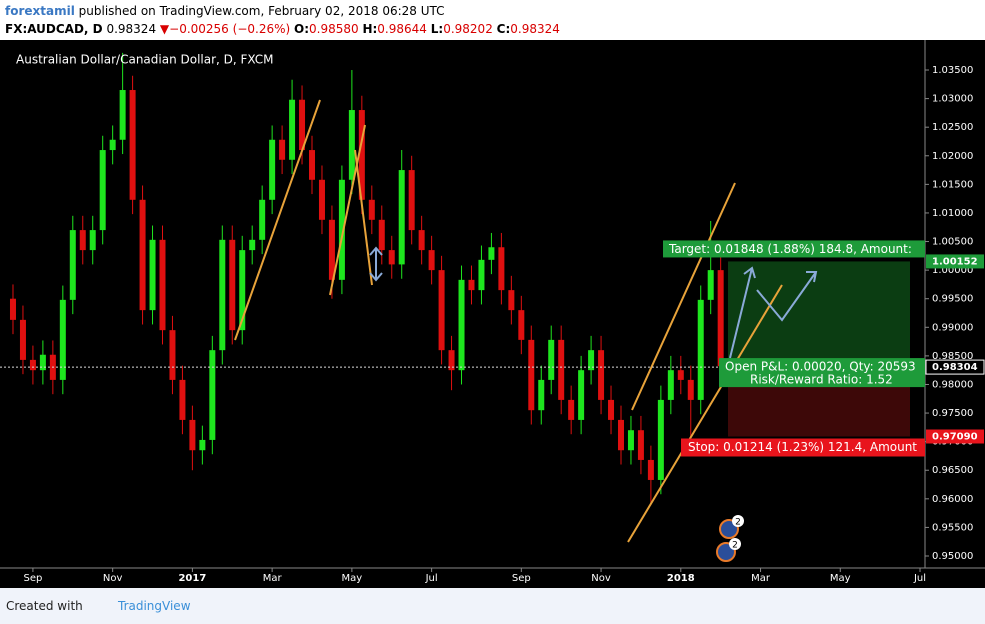 This screenshot has width=985, height=624. Describe the element at coordinates (952, 184) in the screenshot. I see `y-tick-label: 1.01500` at that location.